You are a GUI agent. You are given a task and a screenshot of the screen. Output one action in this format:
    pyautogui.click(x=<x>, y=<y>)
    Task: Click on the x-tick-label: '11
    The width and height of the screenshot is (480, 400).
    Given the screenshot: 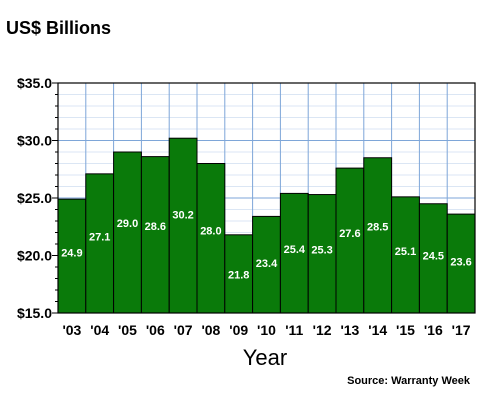 What is the action you would take?
    pyautogui.click(x=294, y=330)
    